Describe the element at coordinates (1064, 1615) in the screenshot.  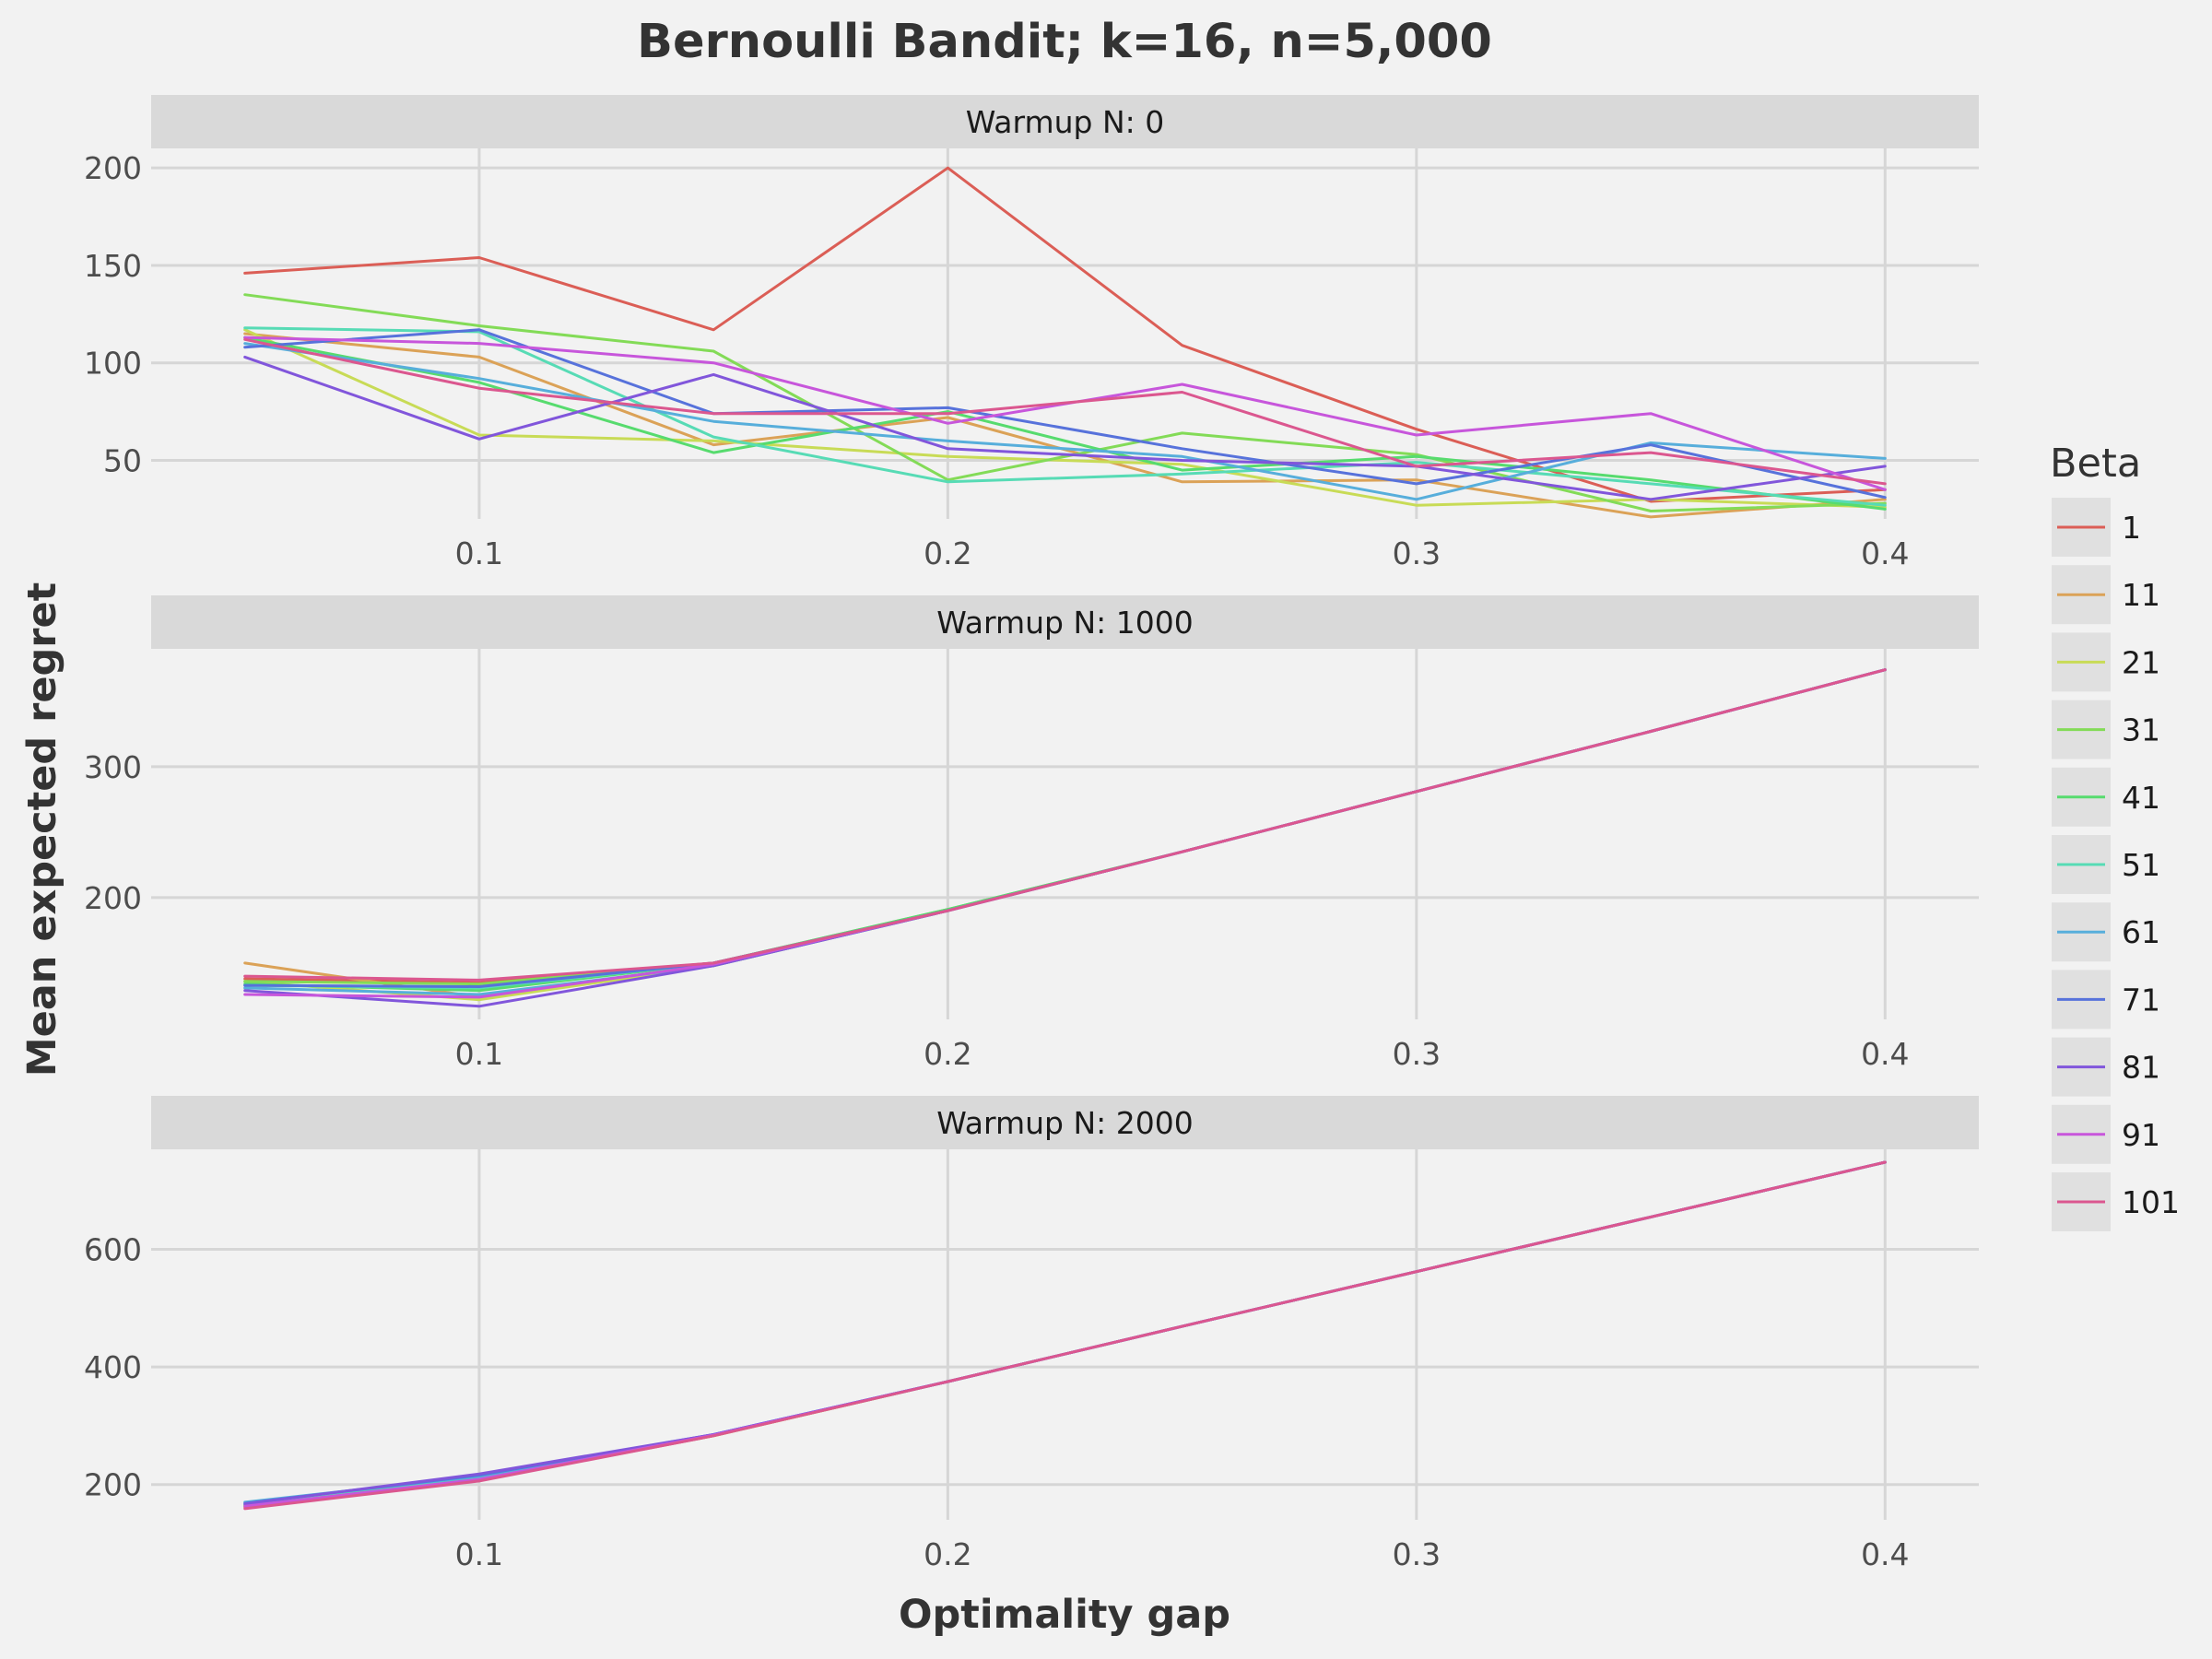
I see `x-axis-title: Optimality gap` at that location.